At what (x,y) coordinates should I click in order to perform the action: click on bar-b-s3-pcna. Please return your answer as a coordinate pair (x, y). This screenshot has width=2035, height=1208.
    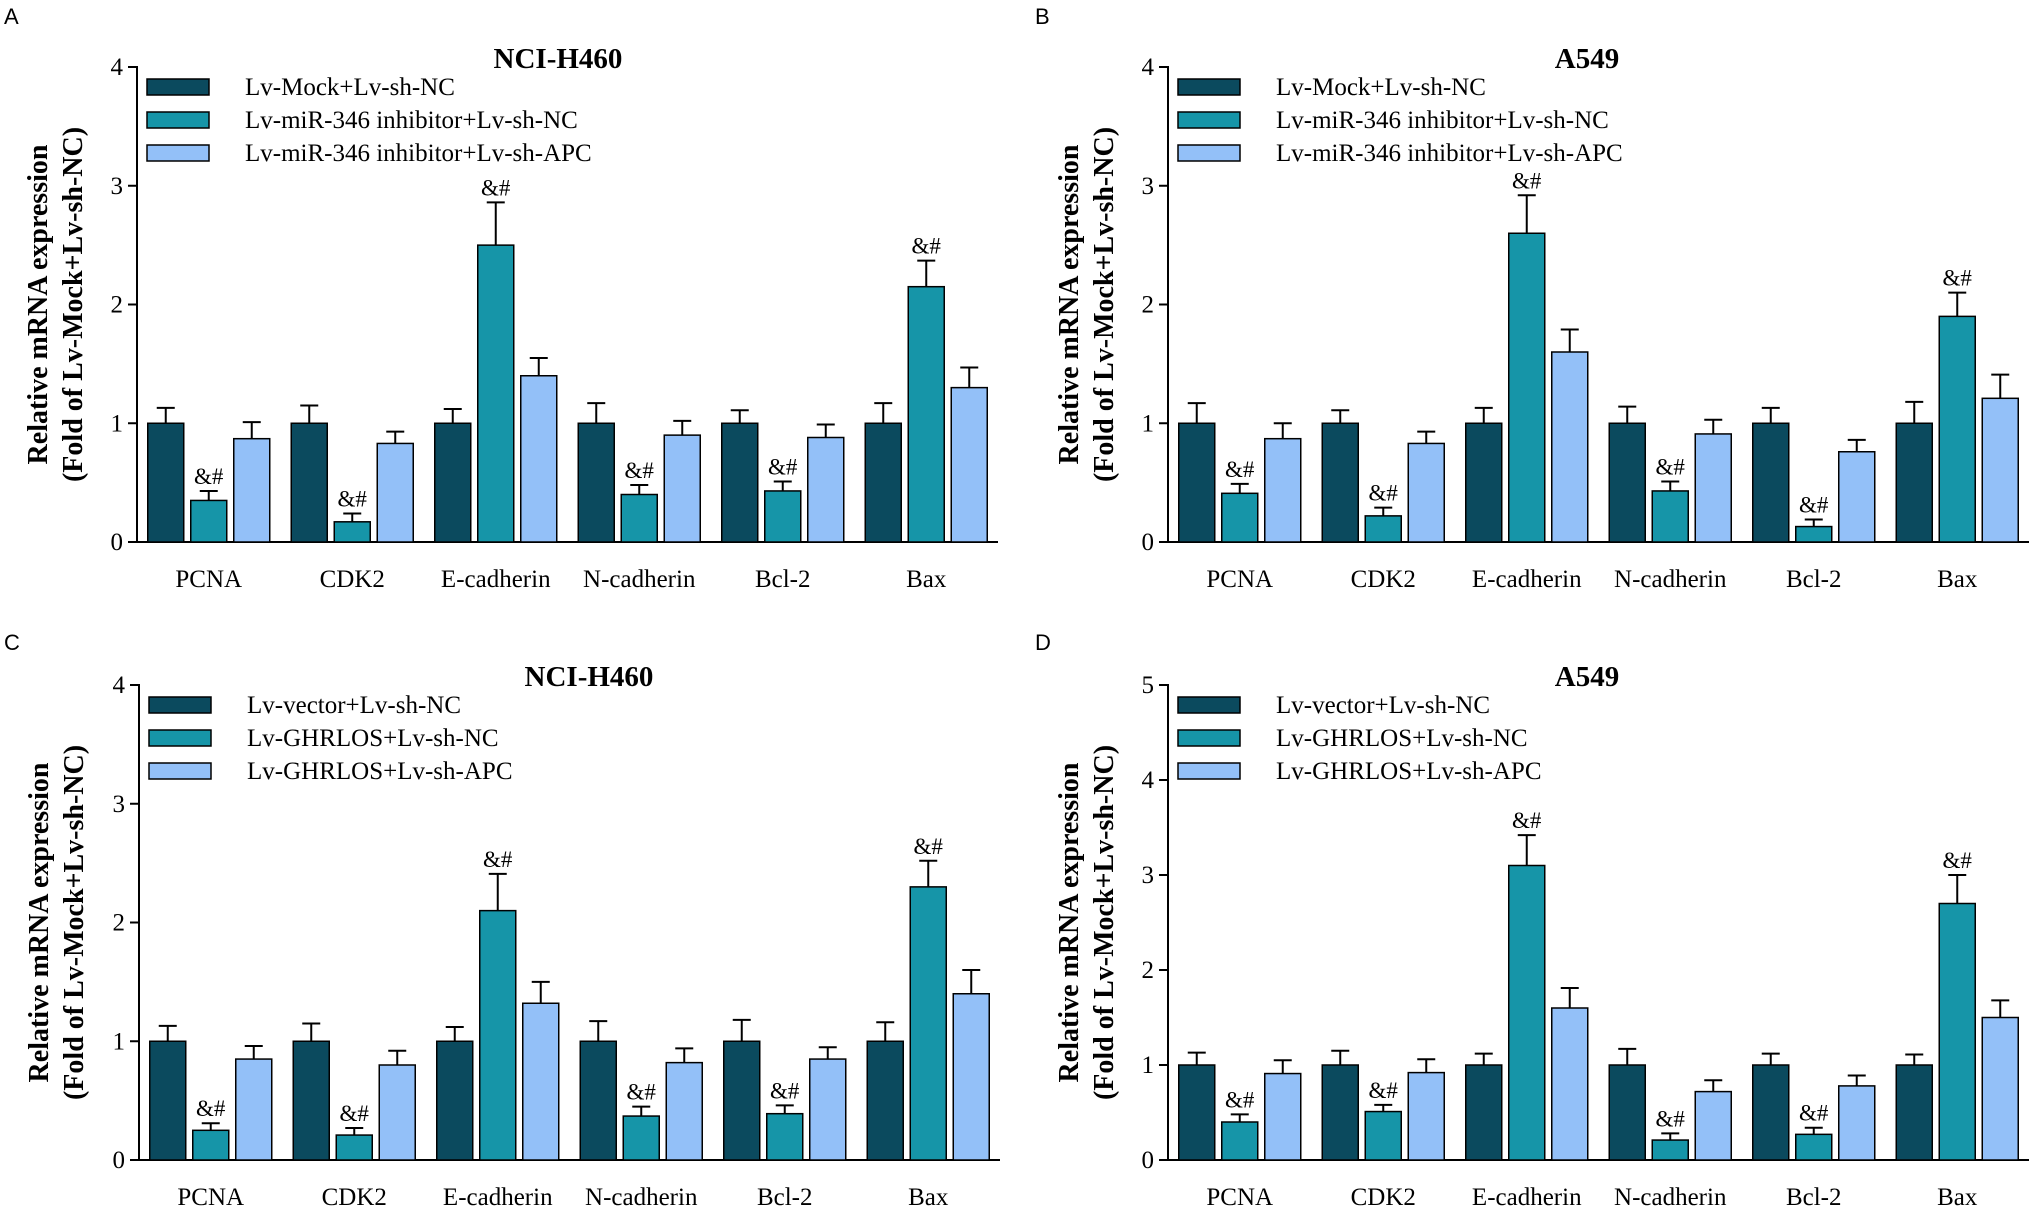
    Looking at the image, I should click on (1283, 490).